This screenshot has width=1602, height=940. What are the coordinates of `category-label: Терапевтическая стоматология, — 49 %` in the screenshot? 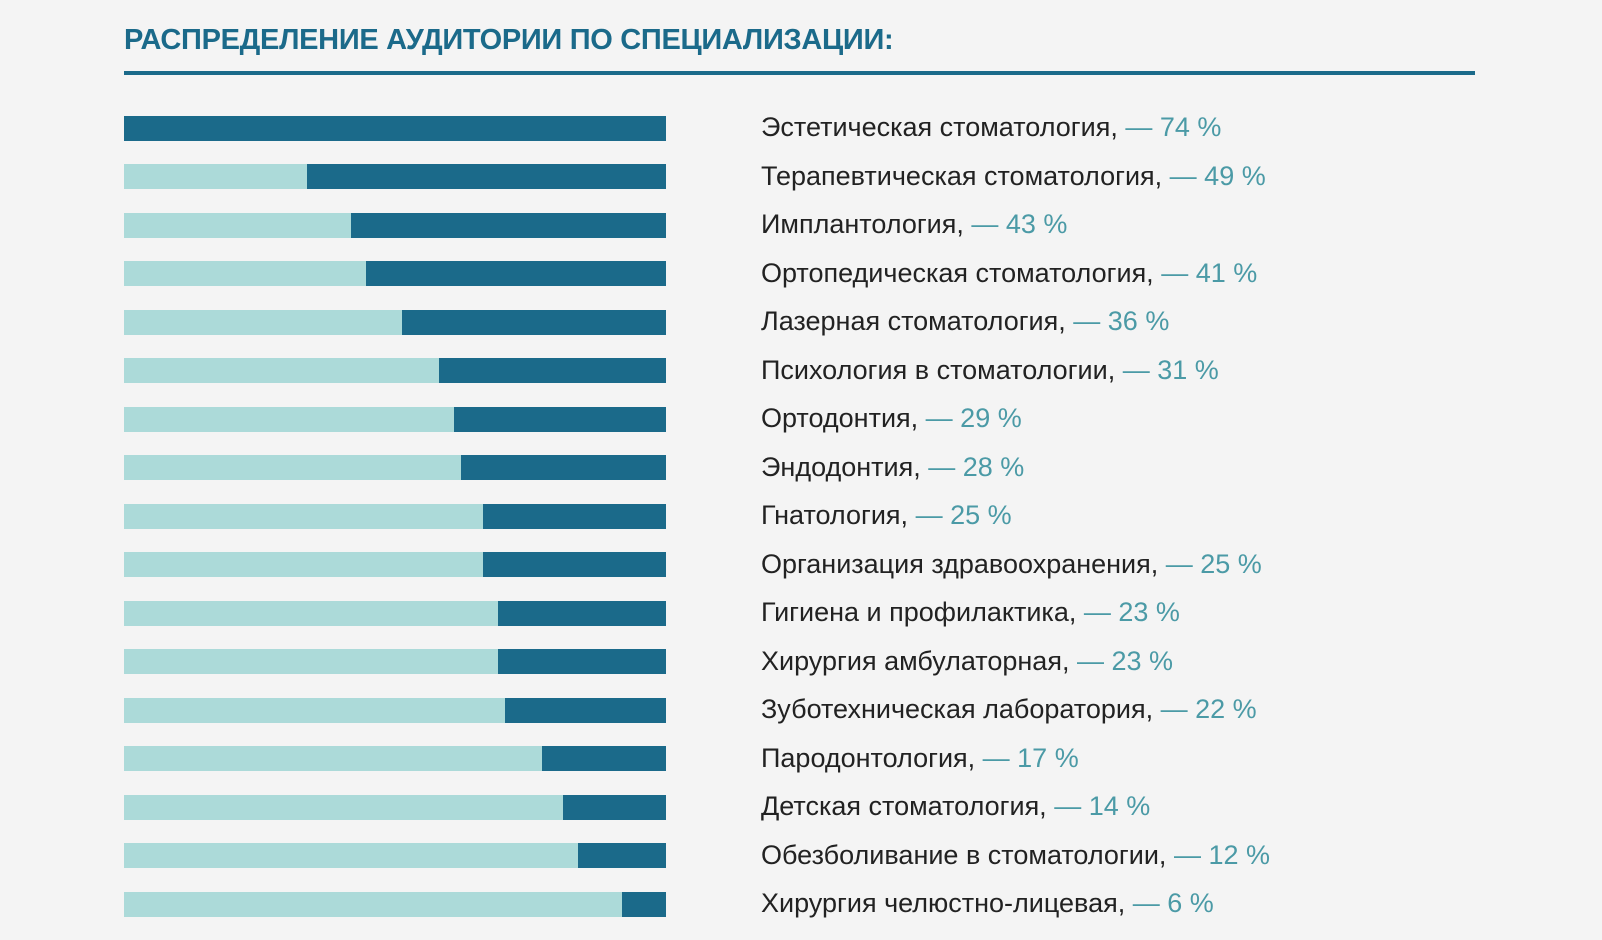 It's located at (1013, 176).